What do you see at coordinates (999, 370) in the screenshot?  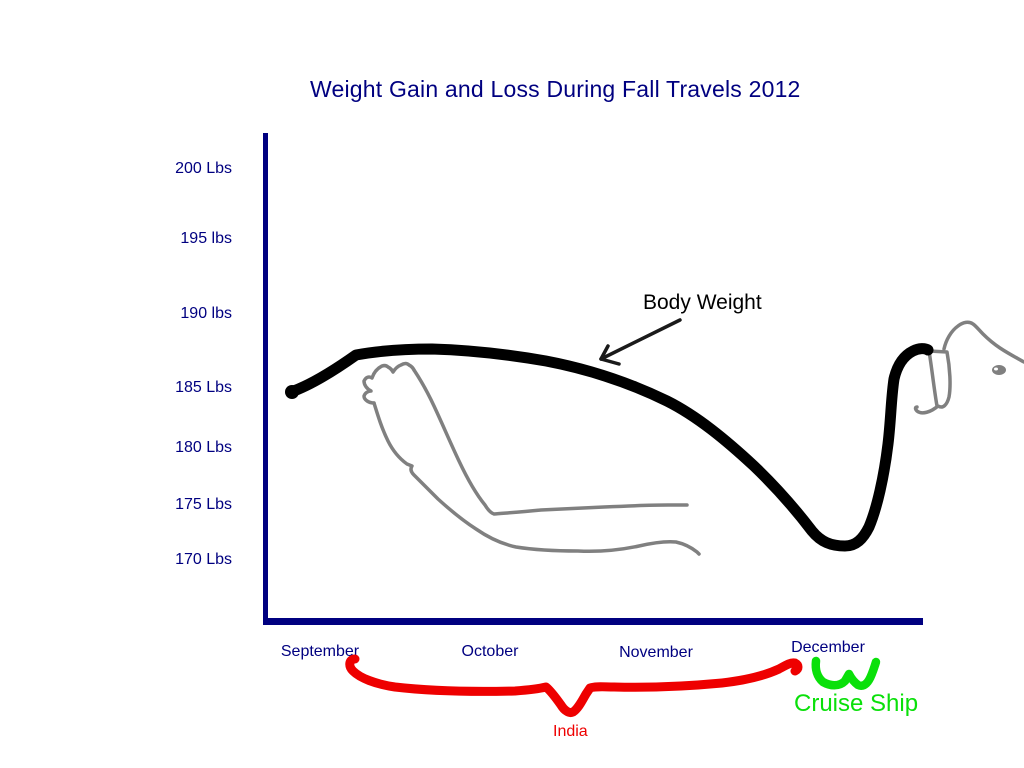 I see `eye-icon` at bounding box center [999, 370].